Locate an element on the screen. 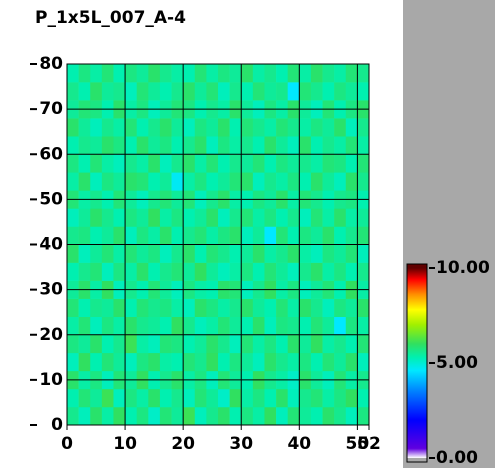 Image resolution: width=495 pixels, height=468 pixels. colorbar-tick-label: 10.00 is located at coordinates (463, 268).